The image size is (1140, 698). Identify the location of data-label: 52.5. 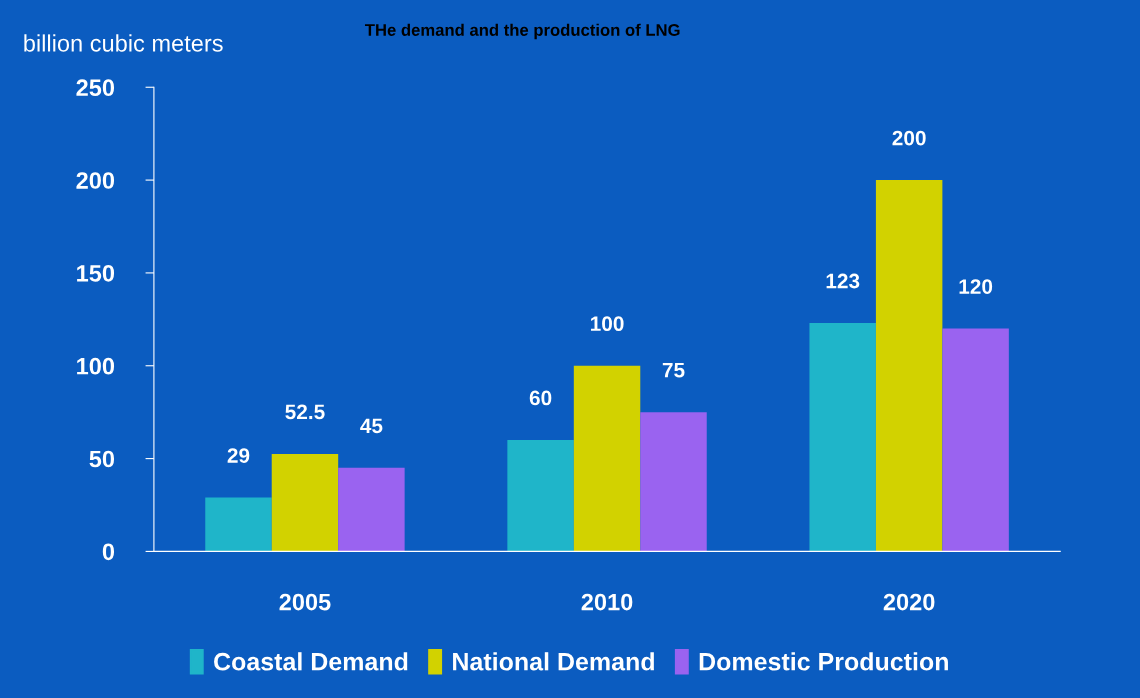
(305, 412).